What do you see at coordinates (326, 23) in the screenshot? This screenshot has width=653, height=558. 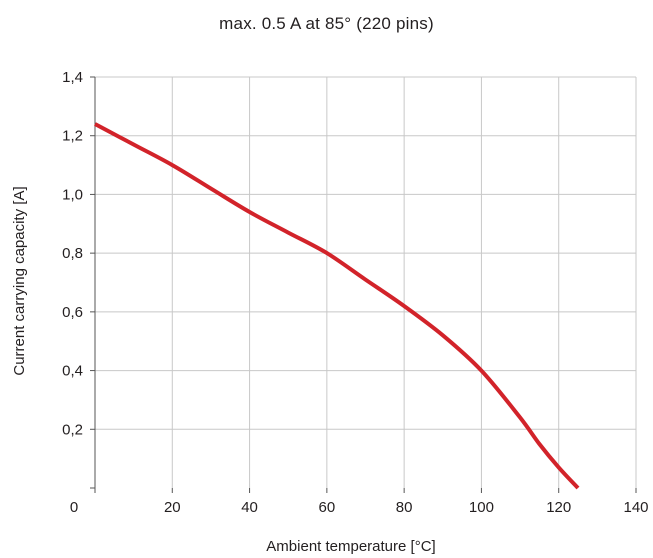 I see `chart-title: max. 0.5 A at 85° (220 pins)` at bounding box center [326, 23].